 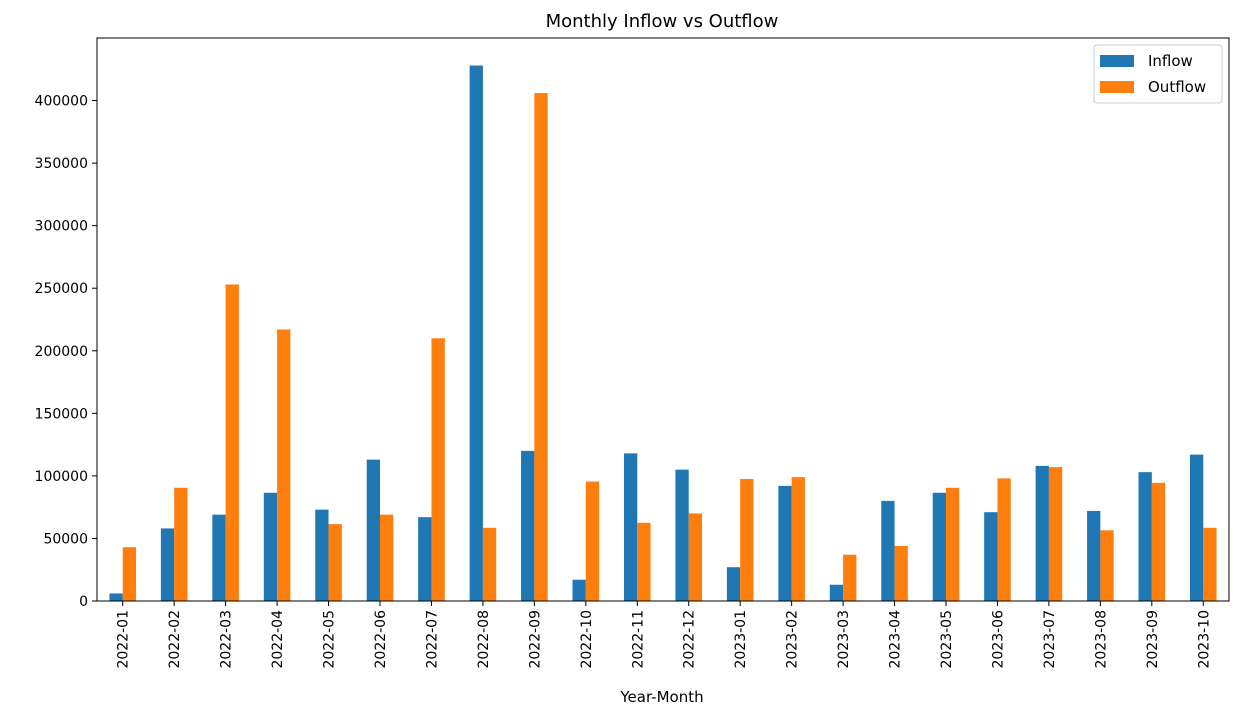 What do you see at coordinates (83, 602) in the screenshot?
I see `y-tick-label: 0` at bounding box center [83, 602].